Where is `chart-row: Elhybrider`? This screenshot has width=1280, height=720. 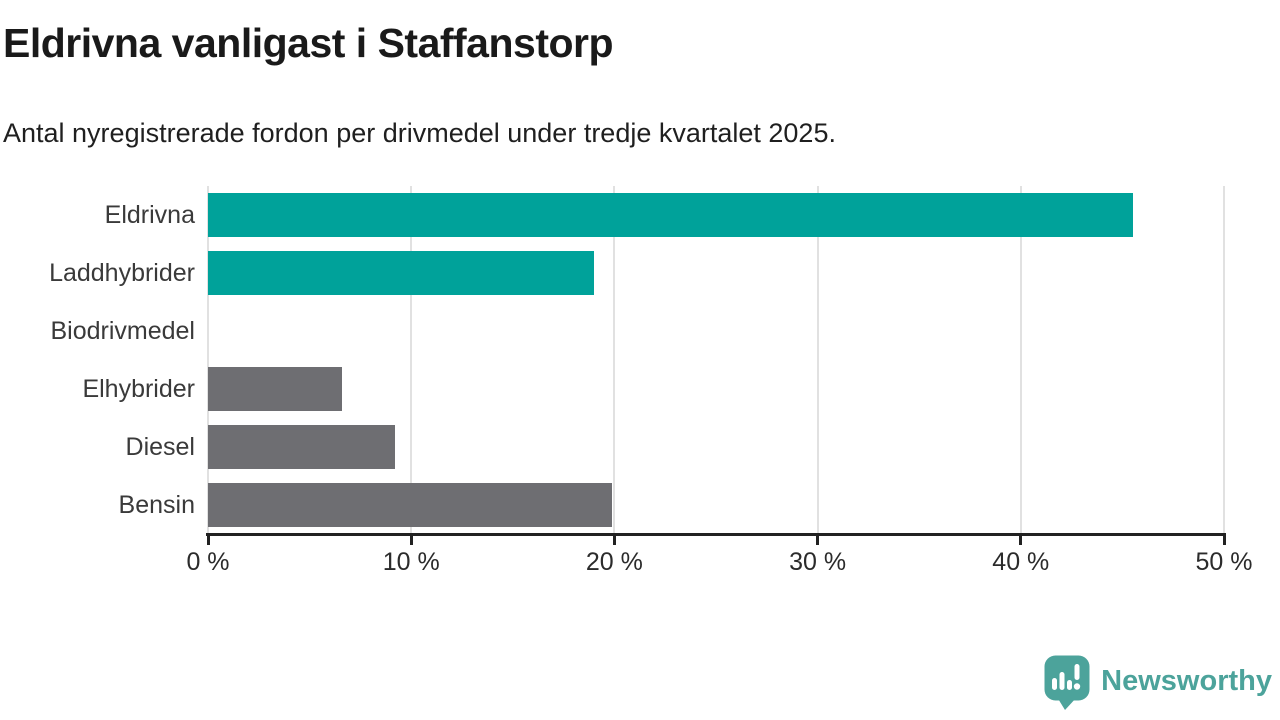
chart-row: Elhybrider is located at coordinates (612, 389).